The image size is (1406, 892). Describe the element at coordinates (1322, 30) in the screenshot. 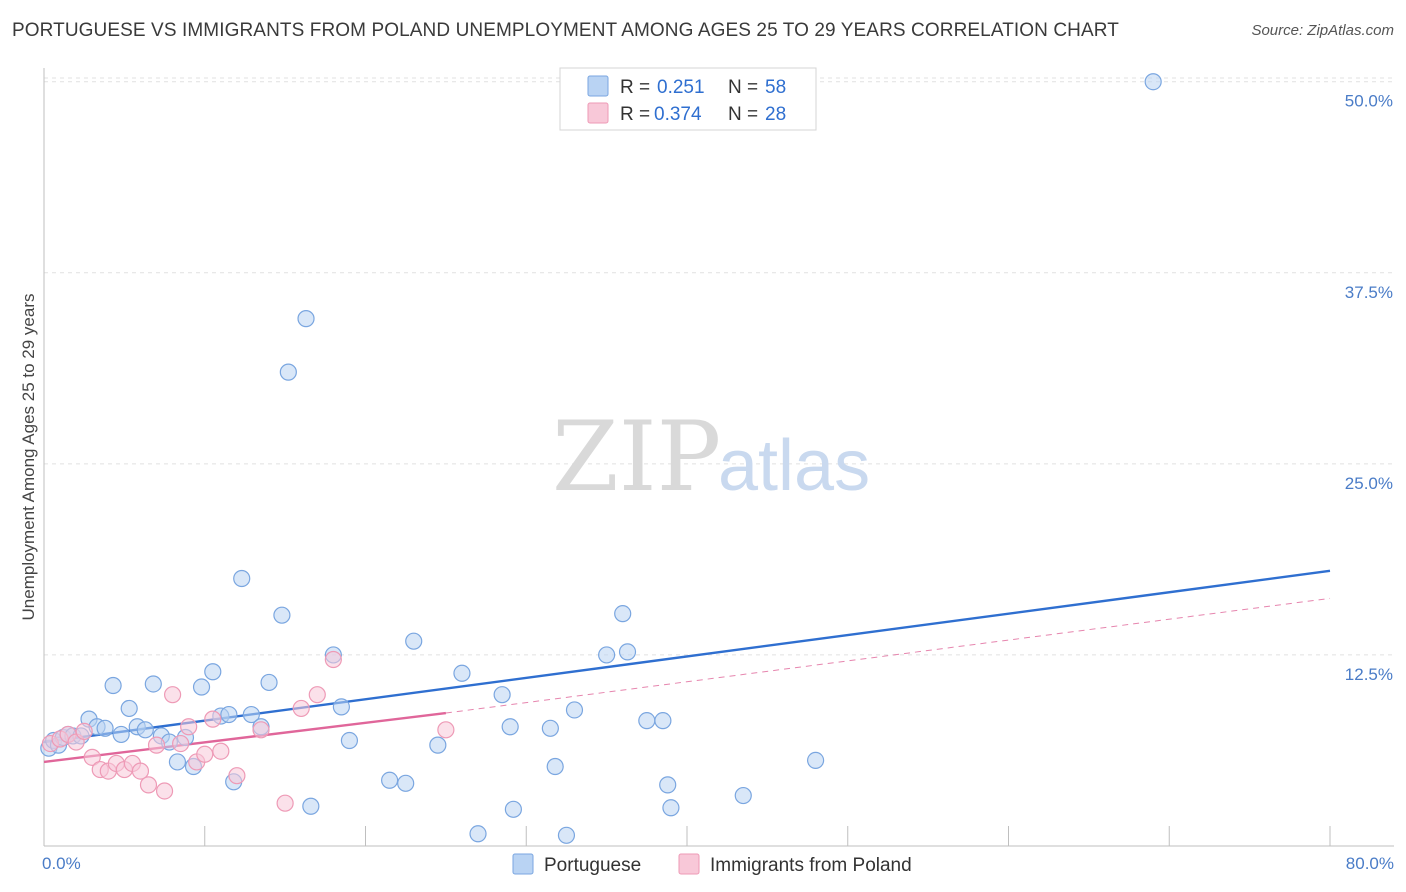

I see `source-credit: Source: ZipAtlas.com` at that location.